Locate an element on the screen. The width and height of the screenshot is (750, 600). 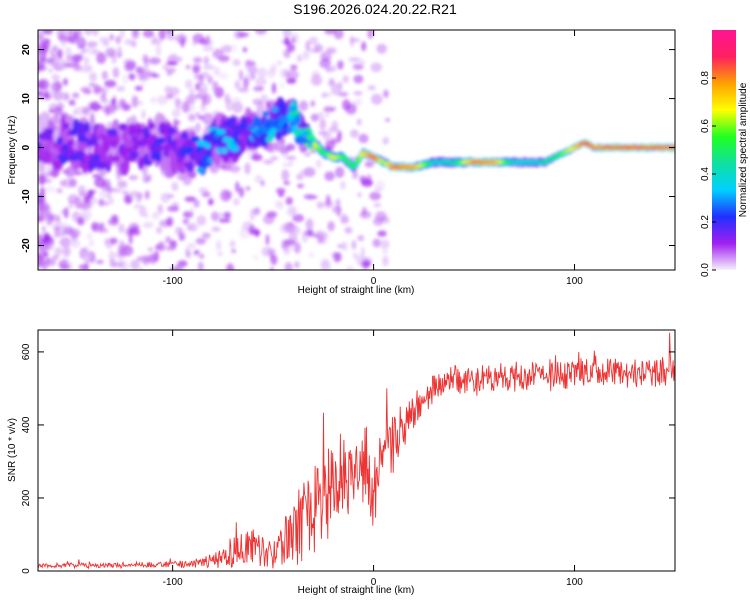
colorbar-tick-label: 0.4 is located at coordinates (705, 174).